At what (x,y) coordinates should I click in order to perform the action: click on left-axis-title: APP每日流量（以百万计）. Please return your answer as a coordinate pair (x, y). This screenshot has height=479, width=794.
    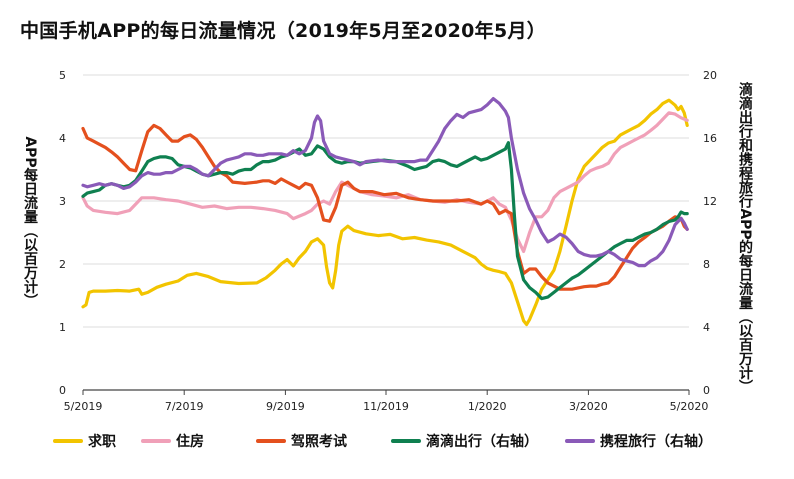
    Looking at the image, I should click on (30, 221).